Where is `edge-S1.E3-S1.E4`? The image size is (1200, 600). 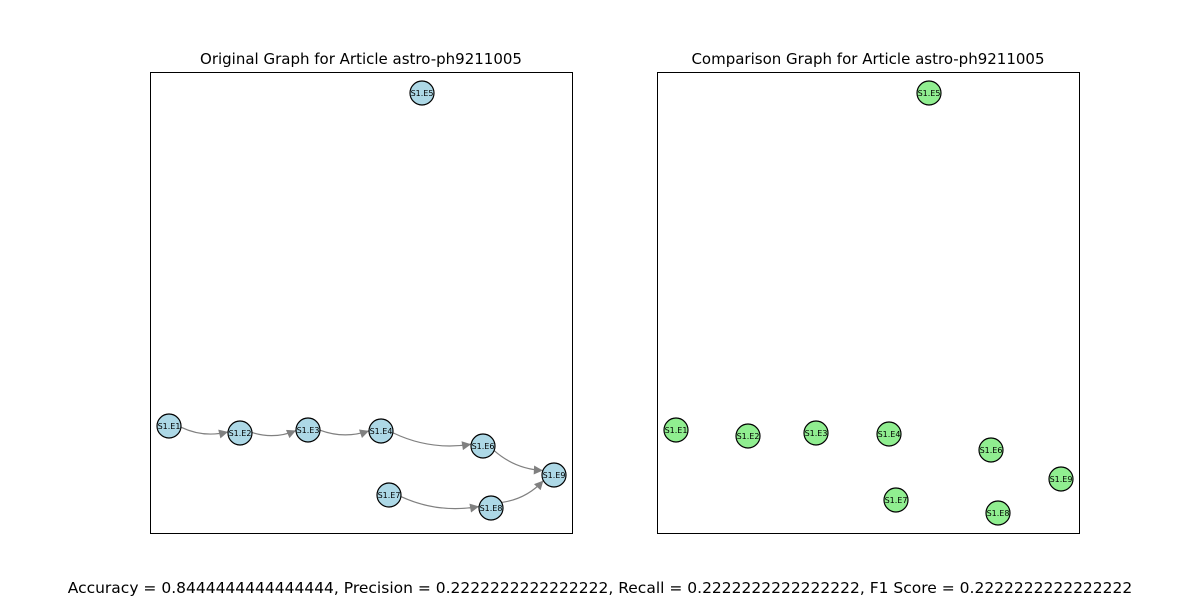 edge-S1.E3-S1.E4 is located at coordinates (344, 434).